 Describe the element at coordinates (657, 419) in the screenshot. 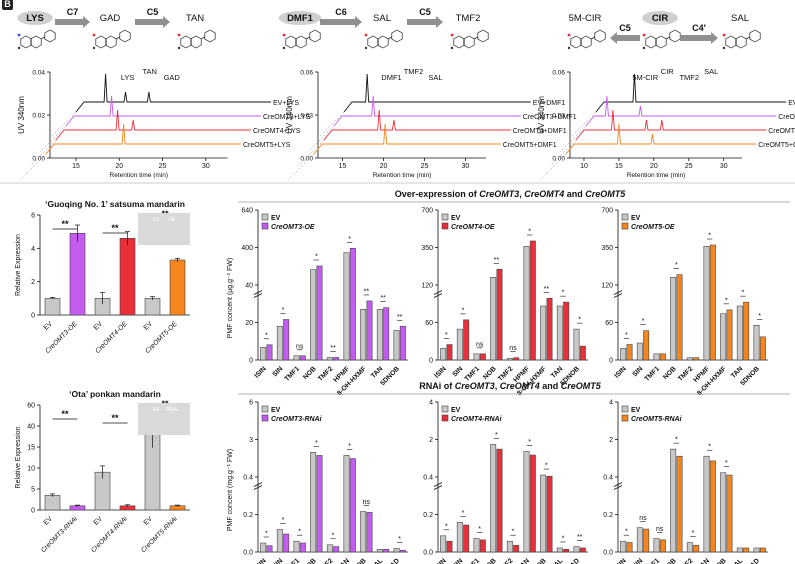

I see `legend-treatment: CreOMT5-RNAi` at that location.